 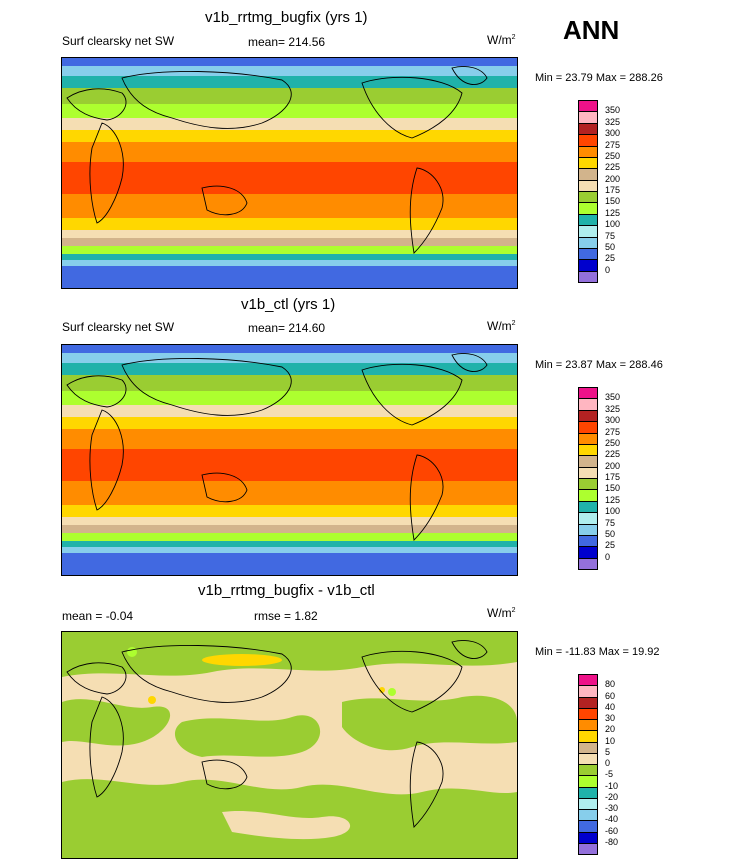 I want to click on panel1-title: v1b_rrtmg_bugfix (yrs 1), so click(x=286, y=17).